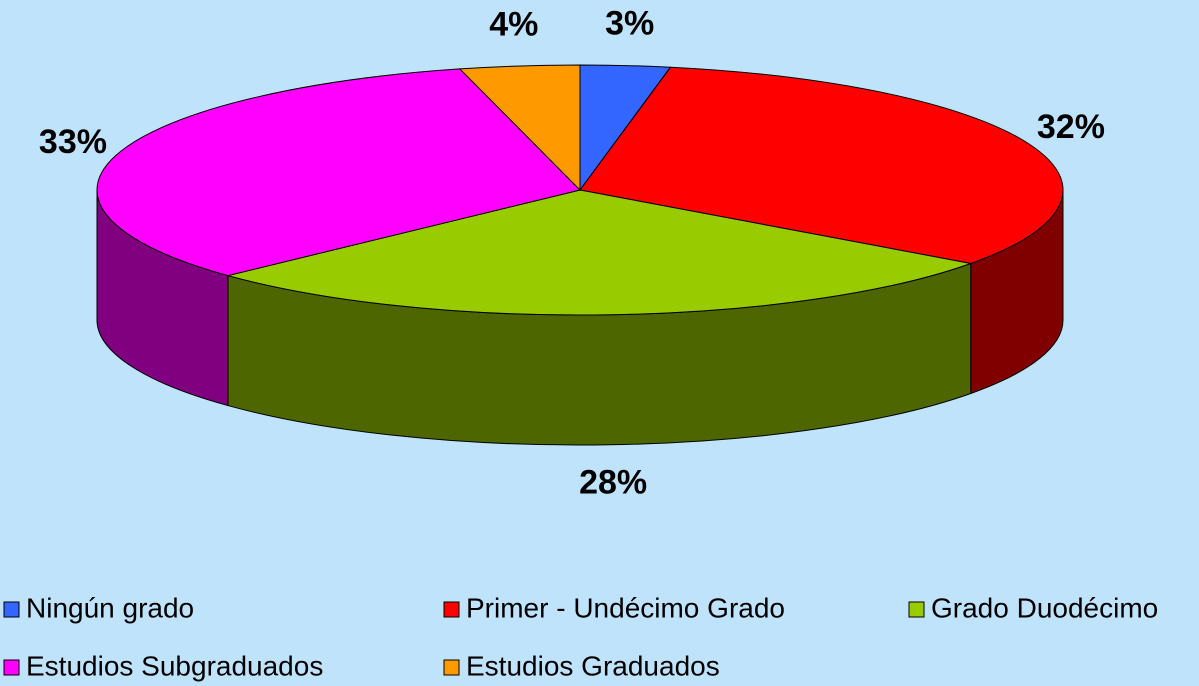  What do you see at coordinates (613, 483) in the screenshot?
I see `value-label: 28%` at bounding box center [613, 483].